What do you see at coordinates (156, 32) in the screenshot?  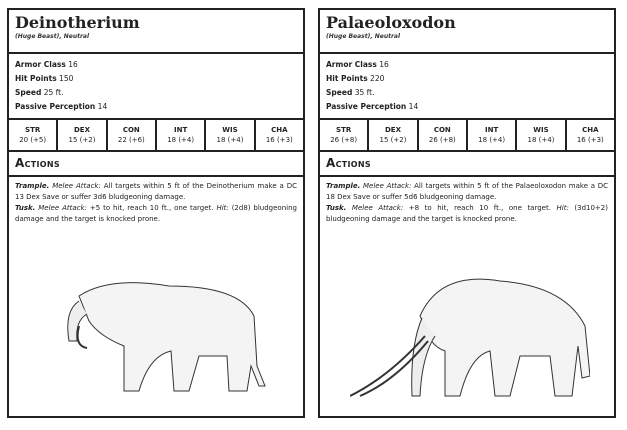 I see `title-section: Deinotherium (Huge Beast), Neutral` at bounding box center [156, 32].